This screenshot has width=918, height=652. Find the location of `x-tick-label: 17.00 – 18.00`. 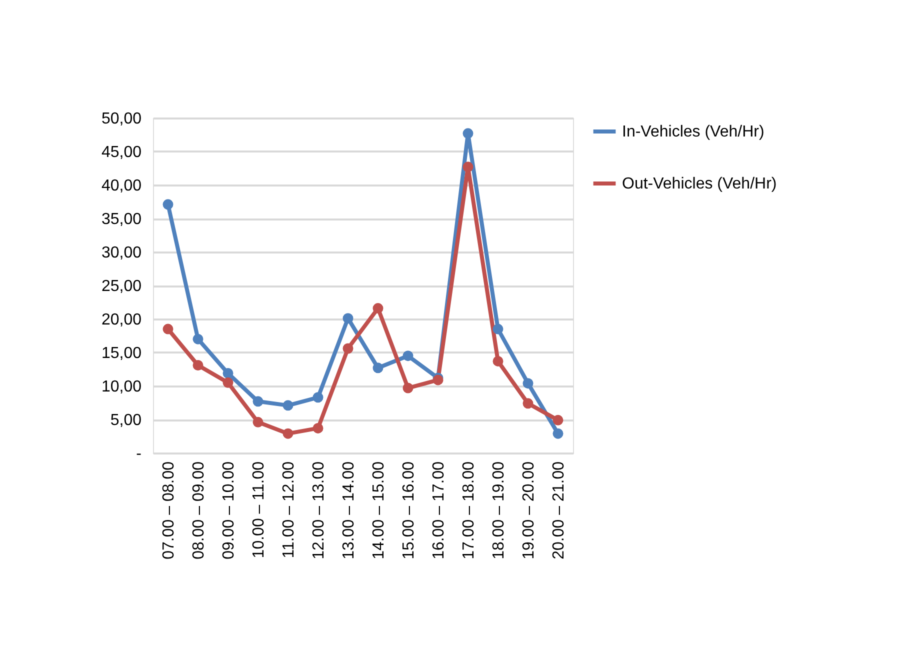

x-tick-label: 17.00 – 18.00 is located at coordinates (469, 510).